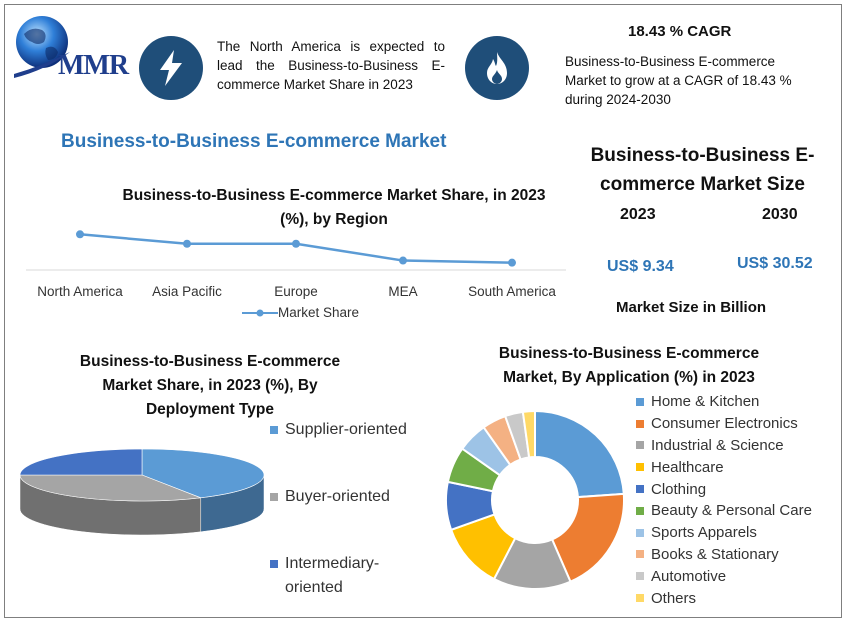  What do you see at coordinates (731, 511) in the screenshot?
I see `legend-label: Beauty & Personal Care` at bounding box center [731, 511].